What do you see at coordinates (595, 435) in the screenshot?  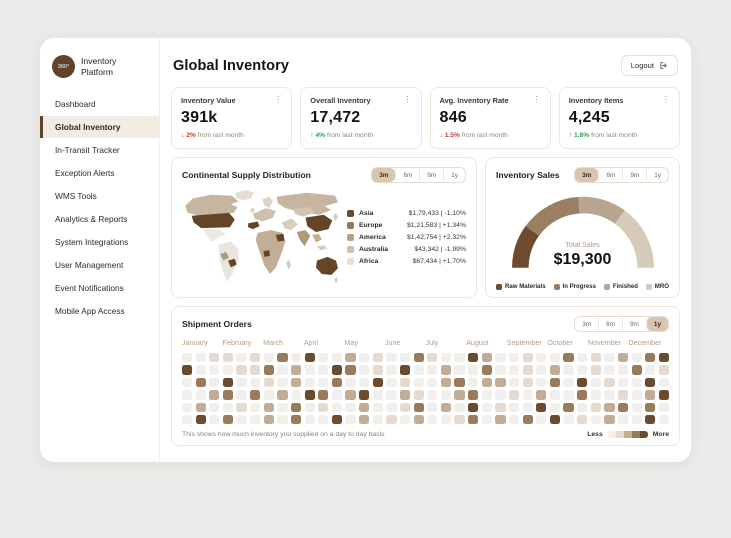 I see `less-label: Less` at bounding box center [595, 435].